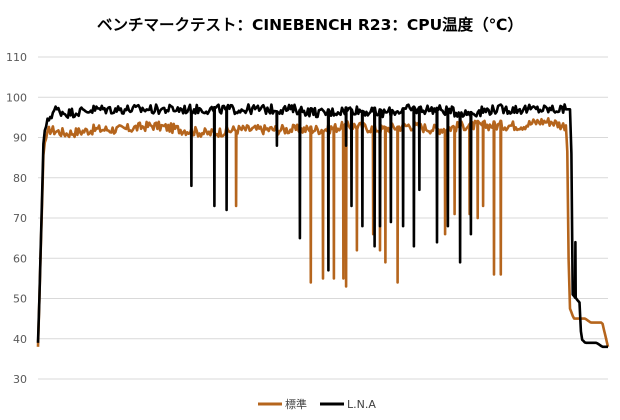  I want to click on y-axis-ticks: 30 40 50 60 70 80 90 100 110, so click(16, 218).